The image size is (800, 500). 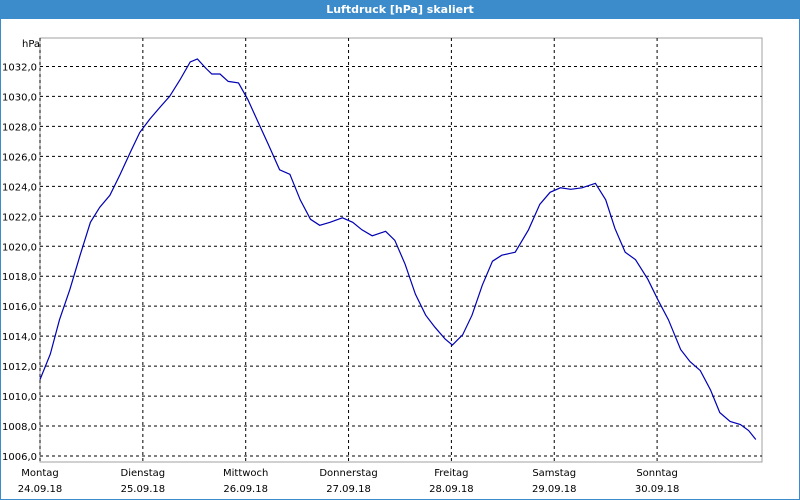 I want to click on x-tick-date: 26.09.18, so click(x=245, y=489).